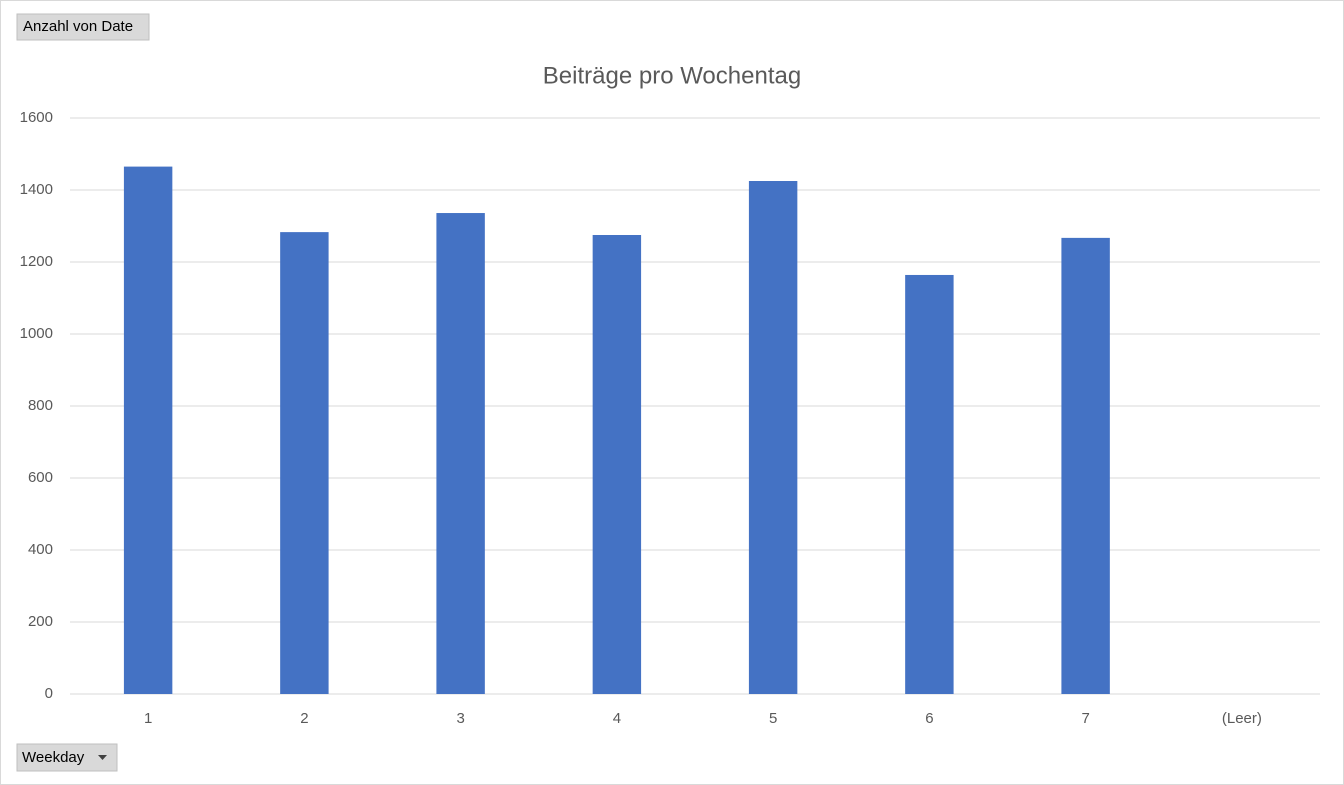 The image size is (1344, 785). I want to click on button-label: Anzahl von Date, so click(78, 26).